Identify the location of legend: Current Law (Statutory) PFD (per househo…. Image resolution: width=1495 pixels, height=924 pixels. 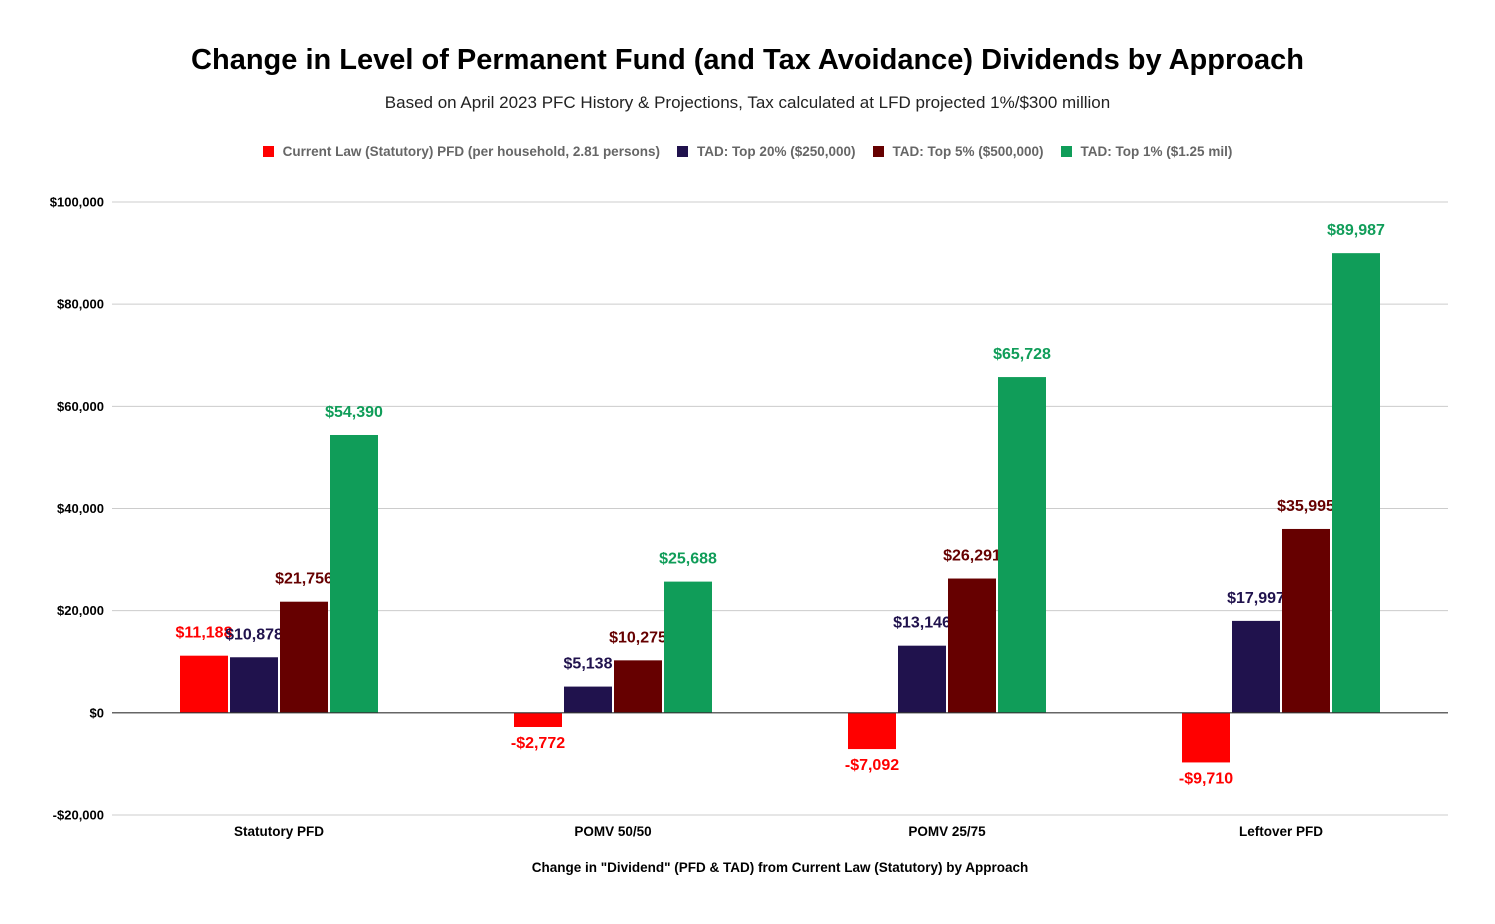
(747, 151).